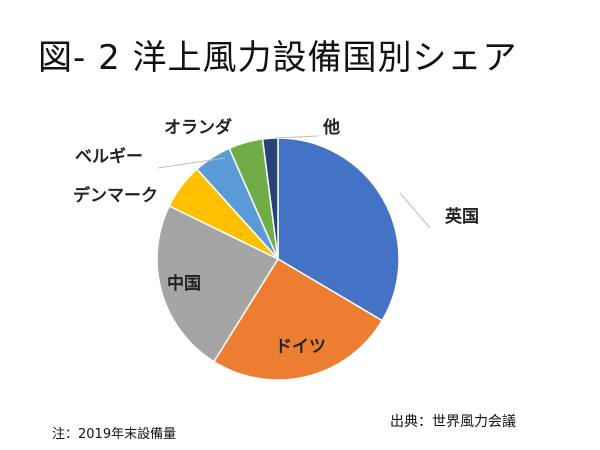 This screenshot has height=450, width=600. I want to click on slice-label-0: 英国, so click(462, 216).